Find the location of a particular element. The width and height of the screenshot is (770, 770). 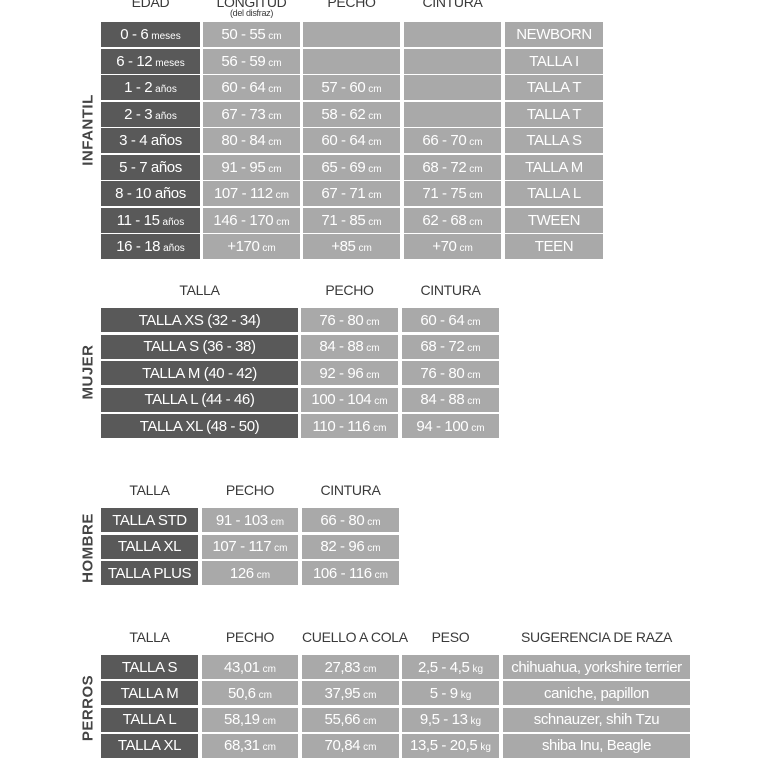

cell-value: 37,95 is located at coordinates (342, 693).